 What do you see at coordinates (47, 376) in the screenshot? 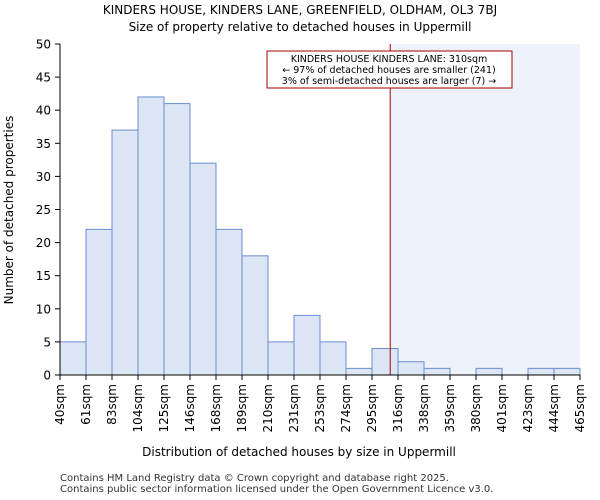
I see `y-tick-label: 0` at bounding box center [47, 376].